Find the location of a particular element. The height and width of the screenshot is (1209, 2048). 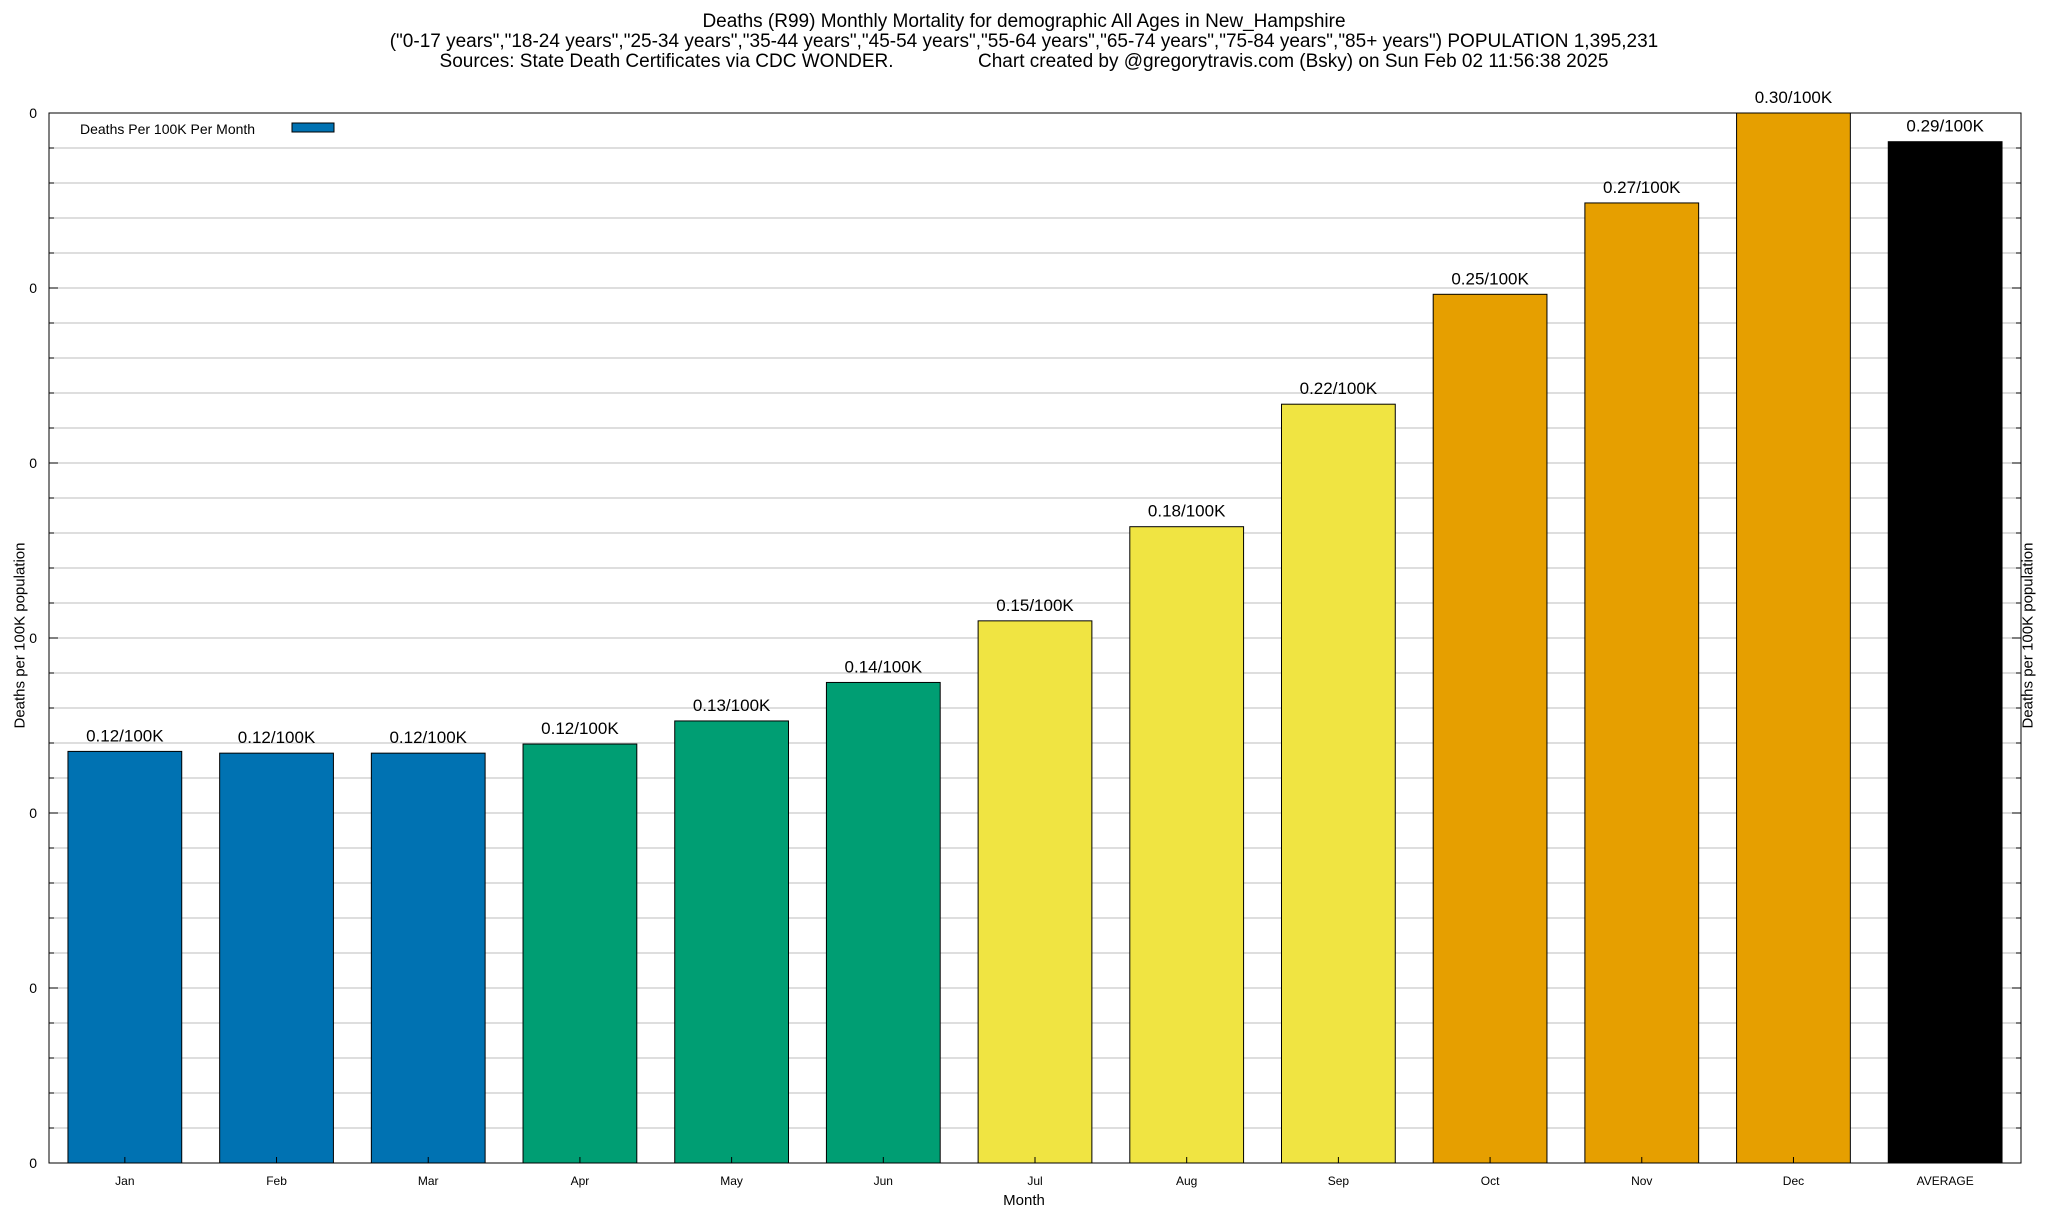

y-axis-label-left: Deaths per 100K population is located at coordinates (20, 635).